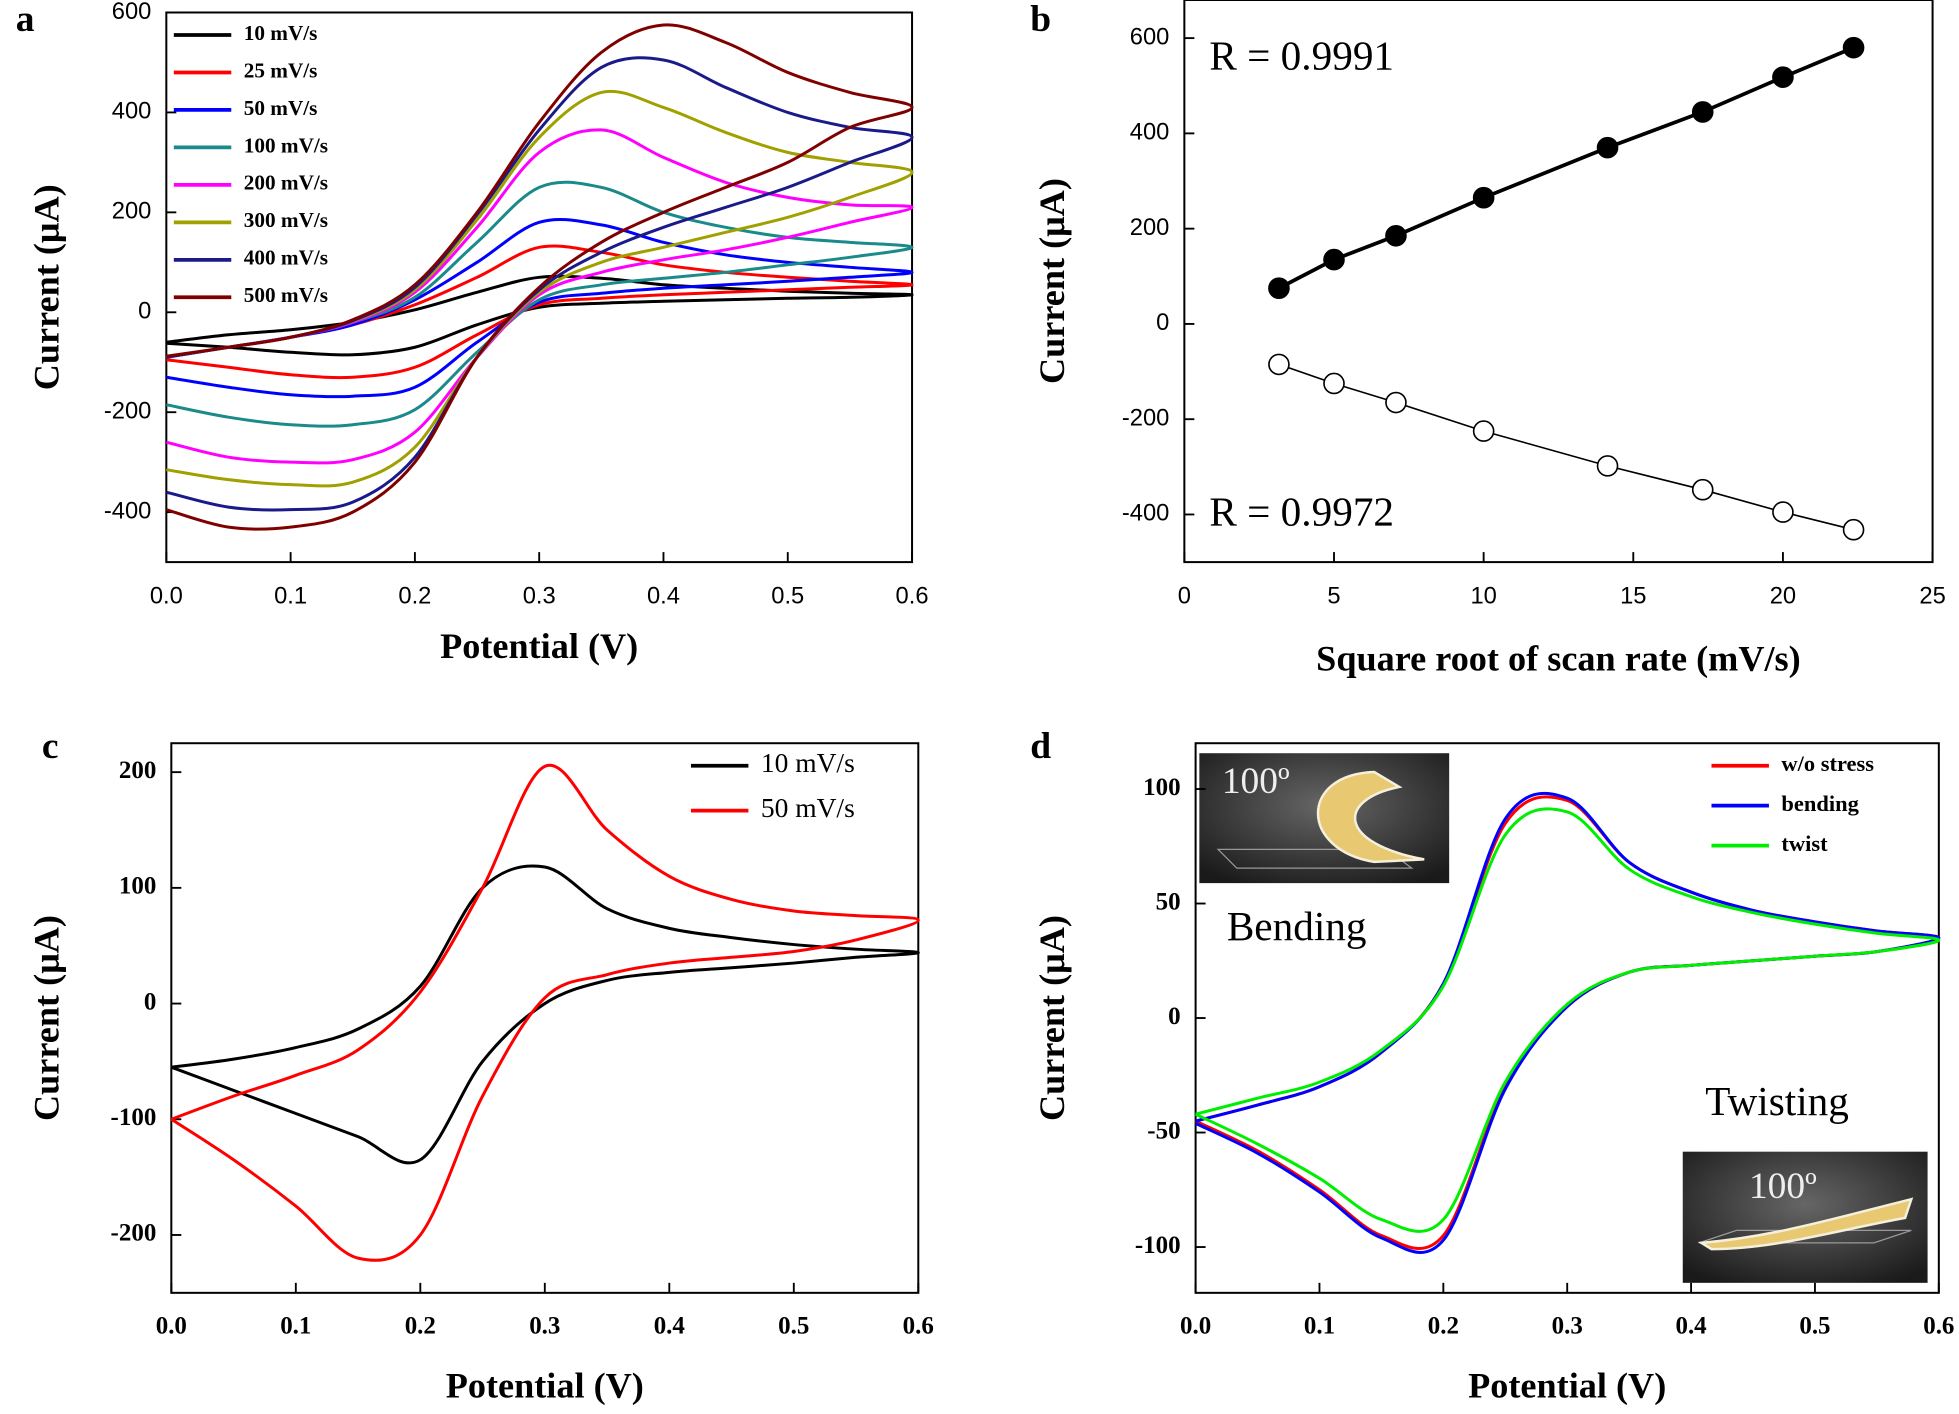  What do you see at coordinates (1040, 746) in the screenshot?
I see `panel-label: d` at bounding box center [1040, 746].